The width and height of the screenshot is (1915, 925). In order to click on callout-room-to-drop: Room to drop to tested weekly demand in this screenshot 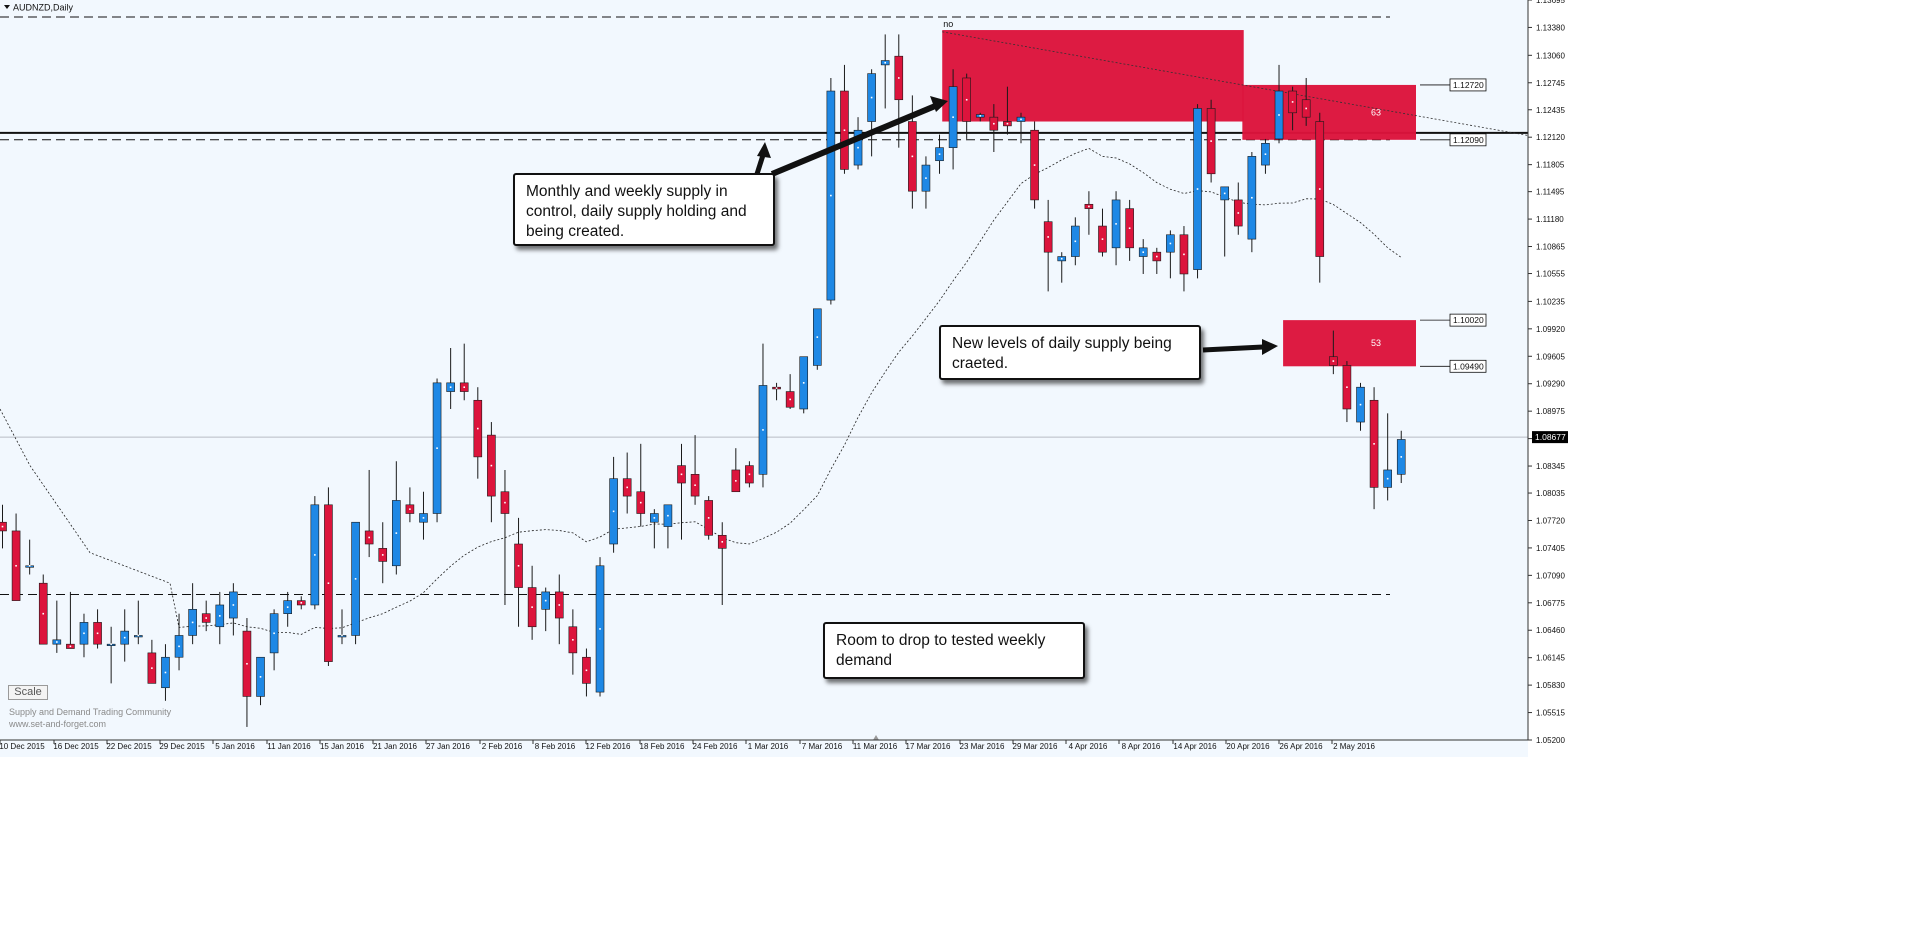, I will do `click(954, 650)`.